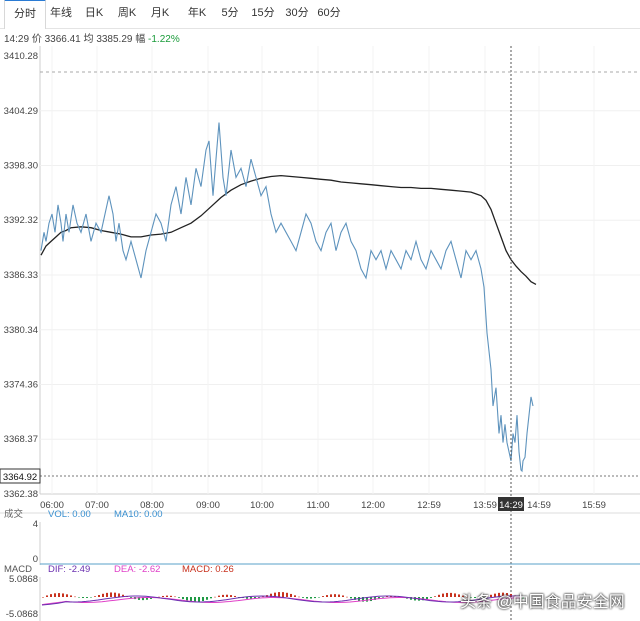 The width and height of the screenshot is (640, 621). Describe the element at coordinates (52, 505) in the screenshot. I see `x-tick-label-0: 06:00` at that location.